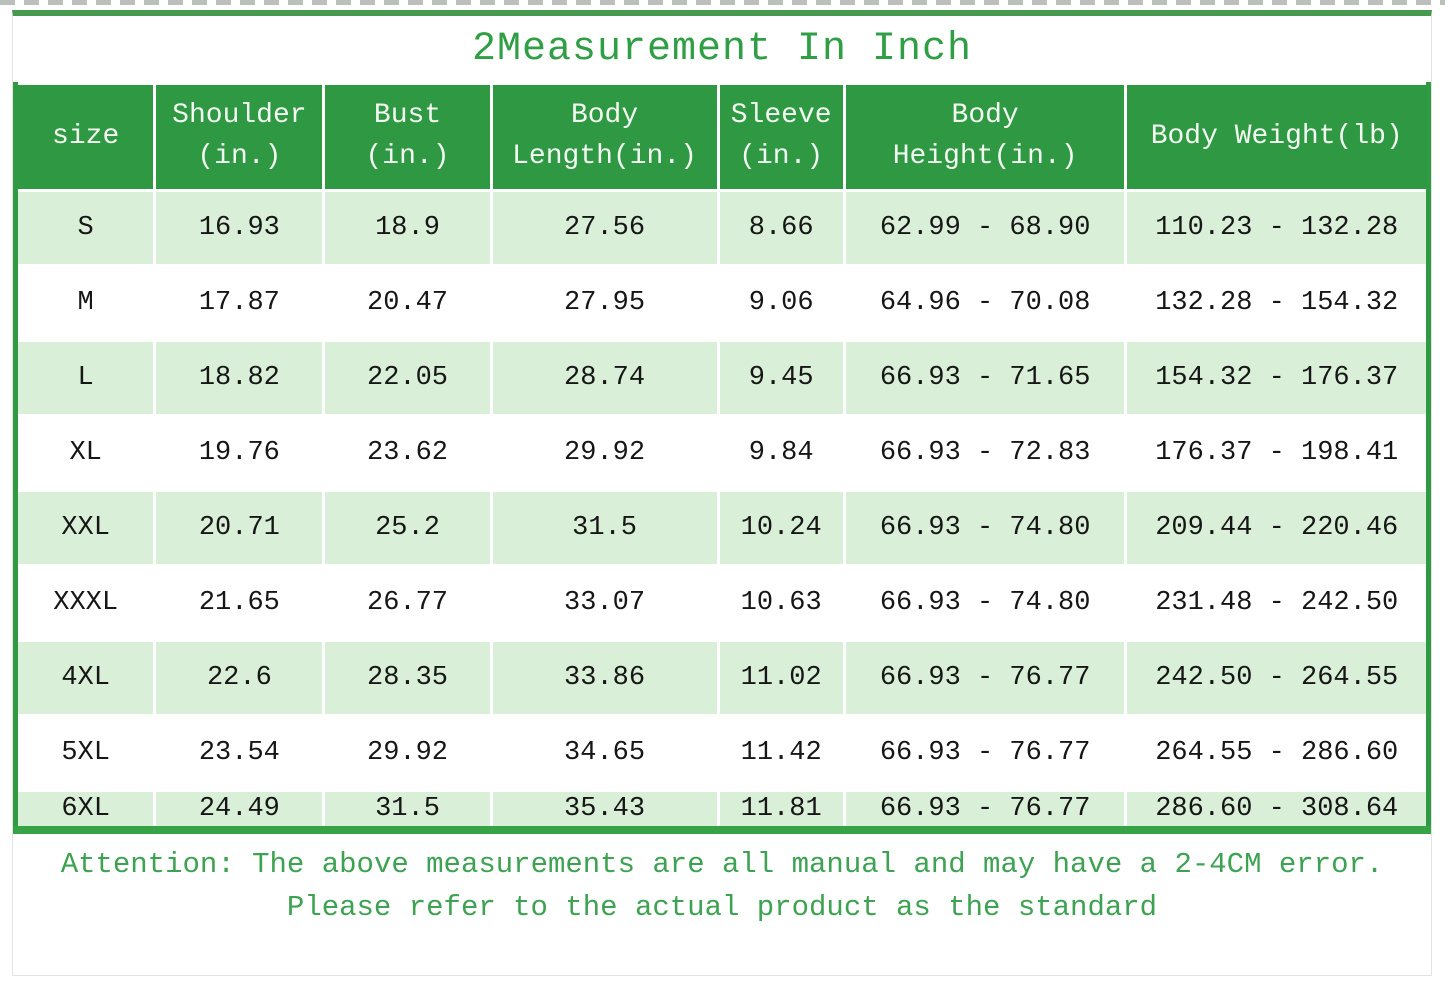  What do you see at coordinates (85, 603) in the screenshot?
I see `size-cell: XXXL` at bounding box center [85, 603].